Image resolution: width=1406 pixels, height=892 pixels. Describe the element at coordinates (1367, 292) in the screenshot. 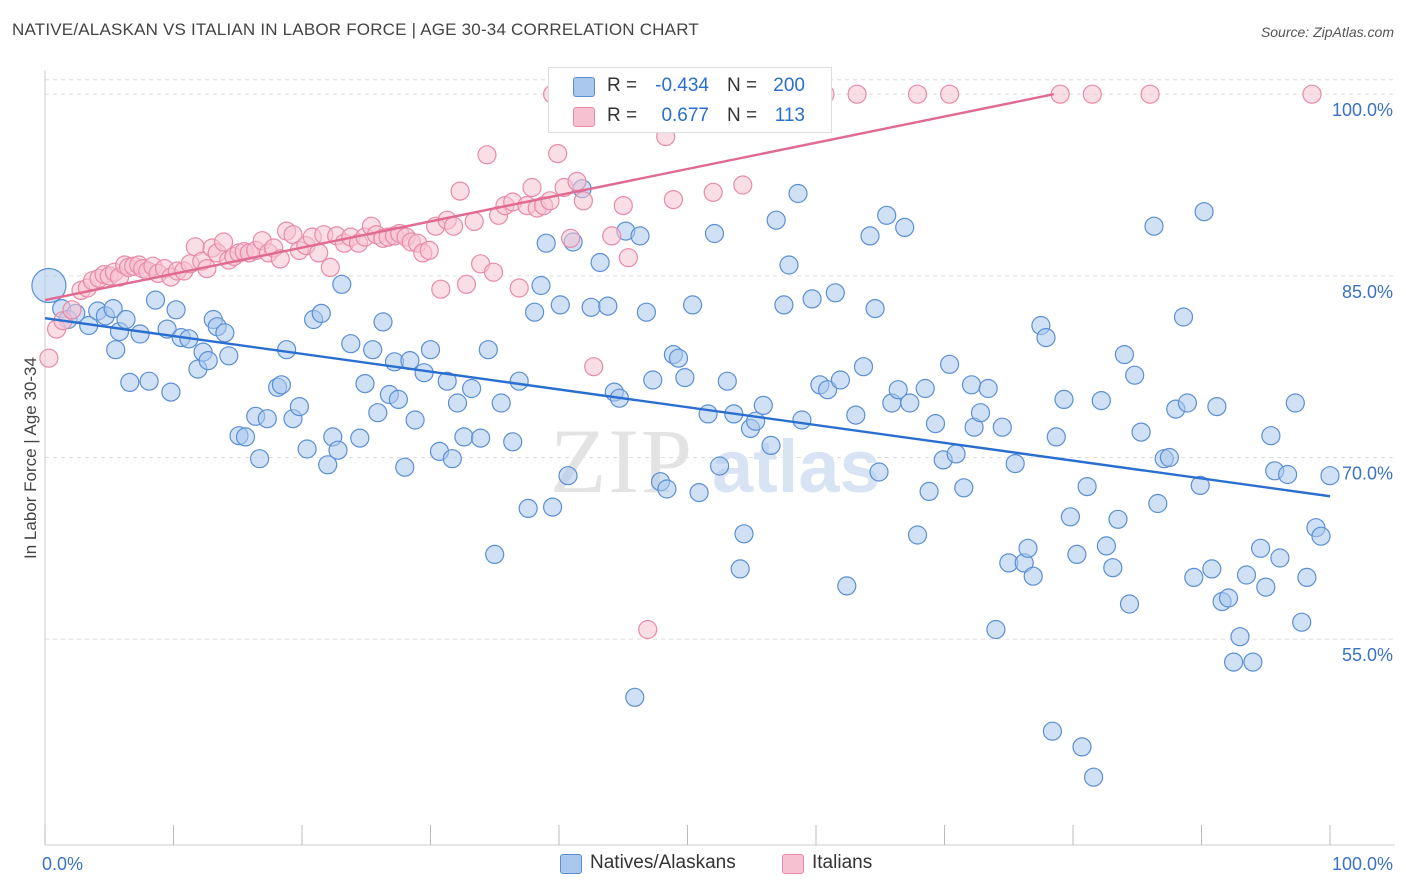

I see `y-tick-label: 85.0%` at that location.